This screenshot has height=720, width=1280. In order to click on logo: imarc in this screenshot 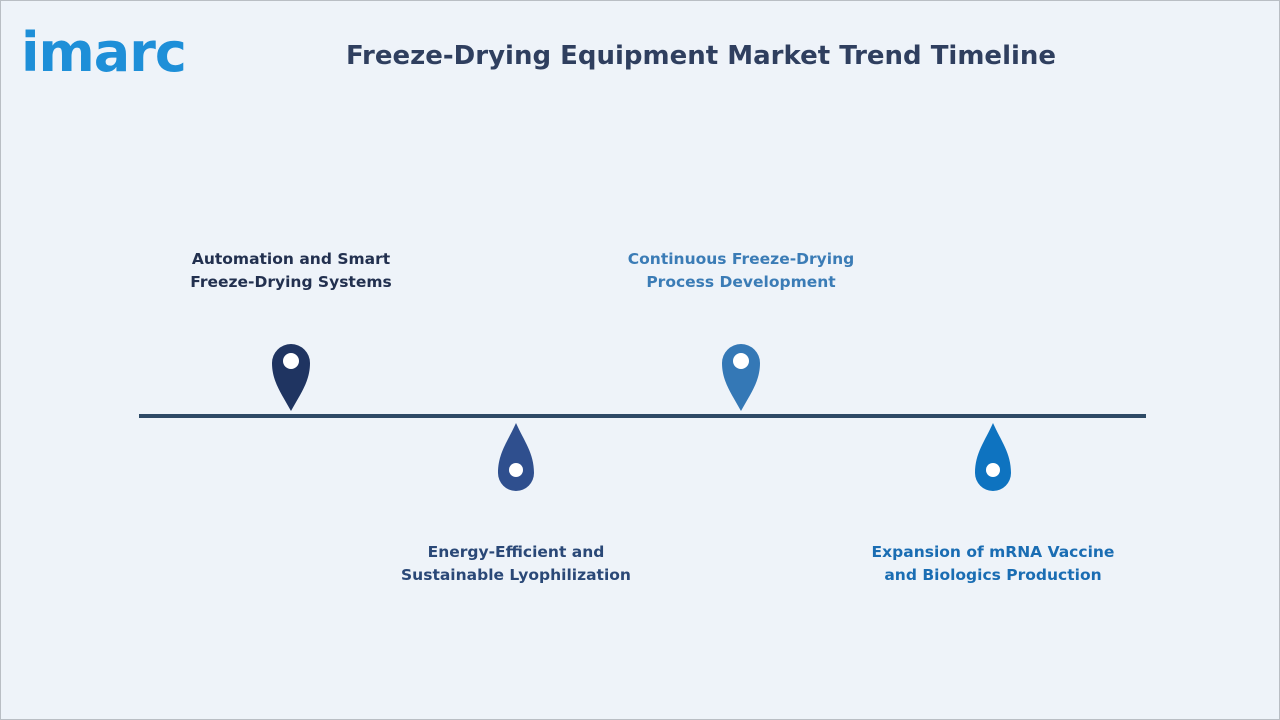, I will do `click(104, 52)`.